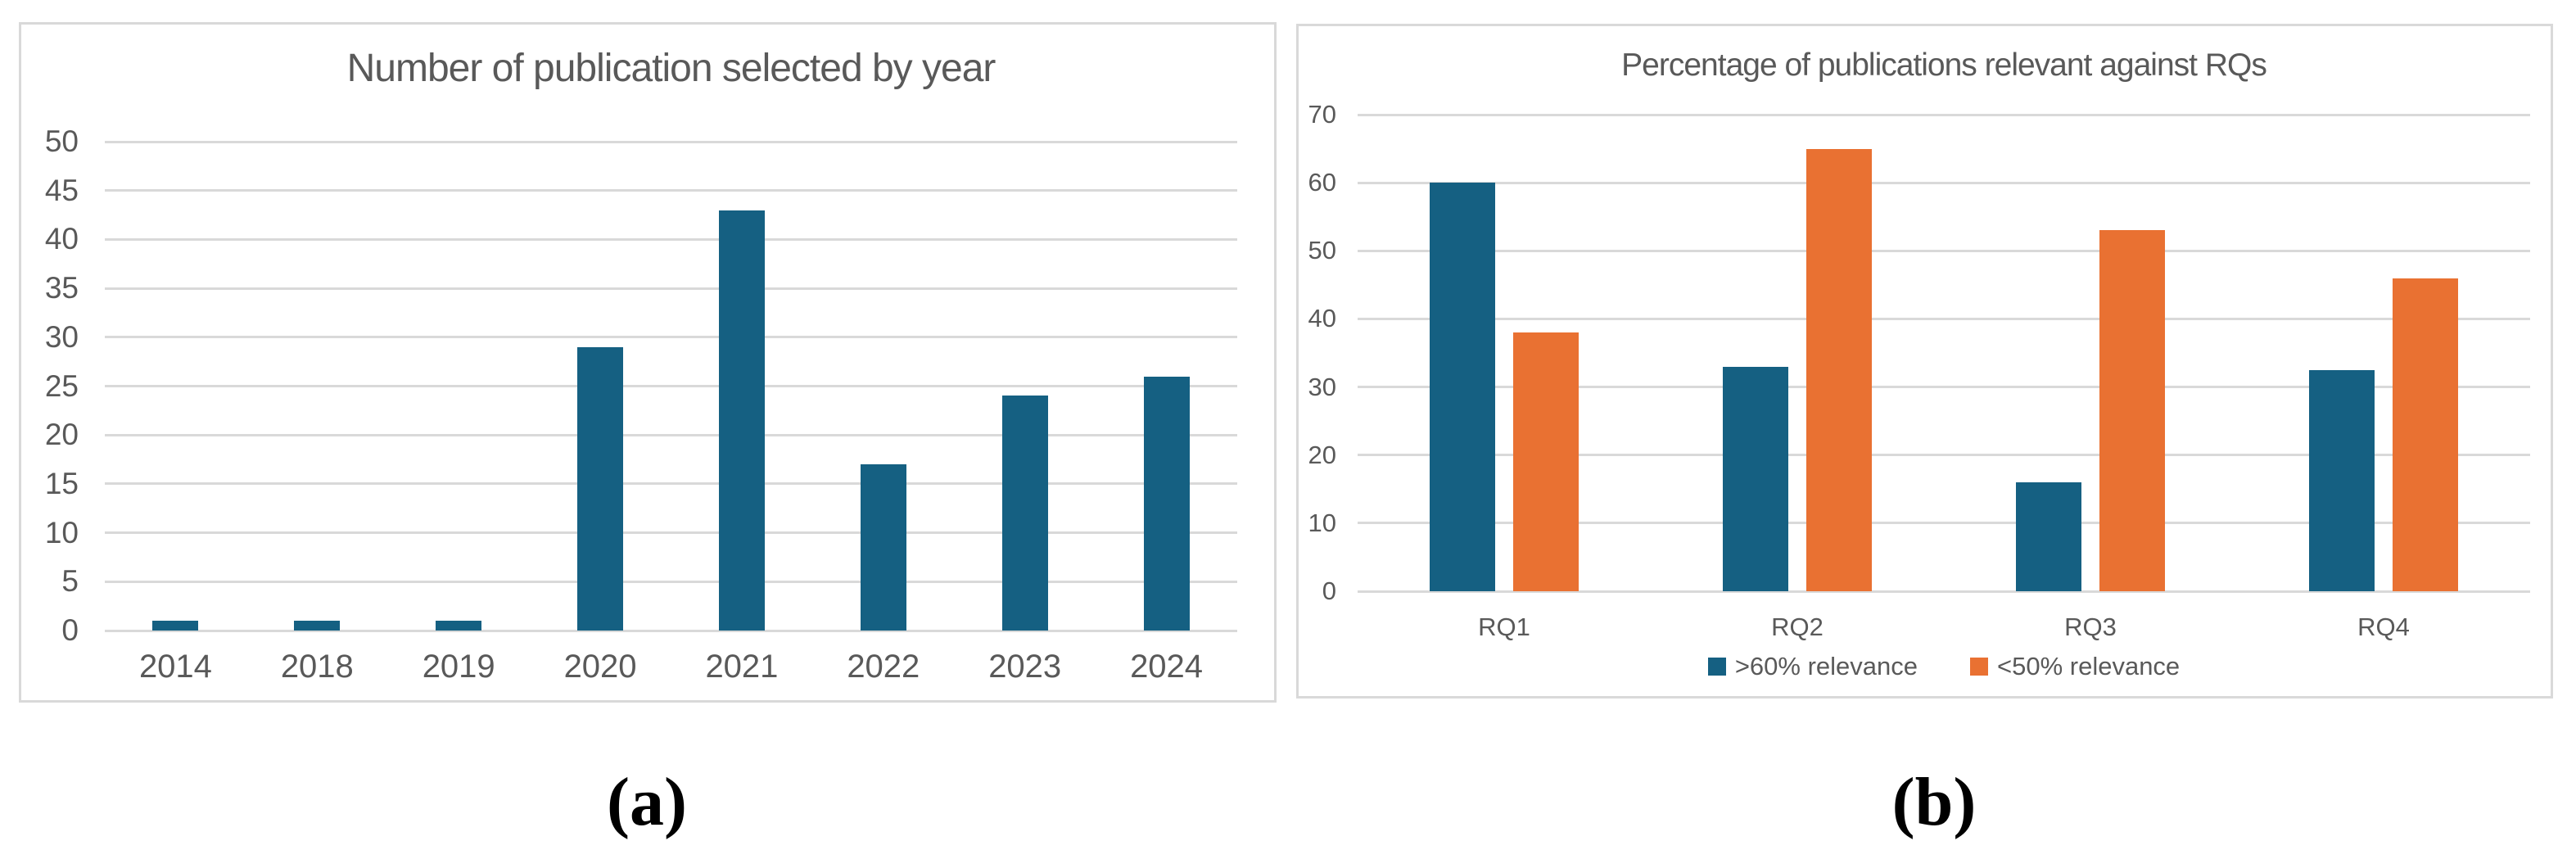 The image size is (2576, 859). Describe the element at coordinates (600, 488) in the screenshot. I see `bar-2020` at that location.